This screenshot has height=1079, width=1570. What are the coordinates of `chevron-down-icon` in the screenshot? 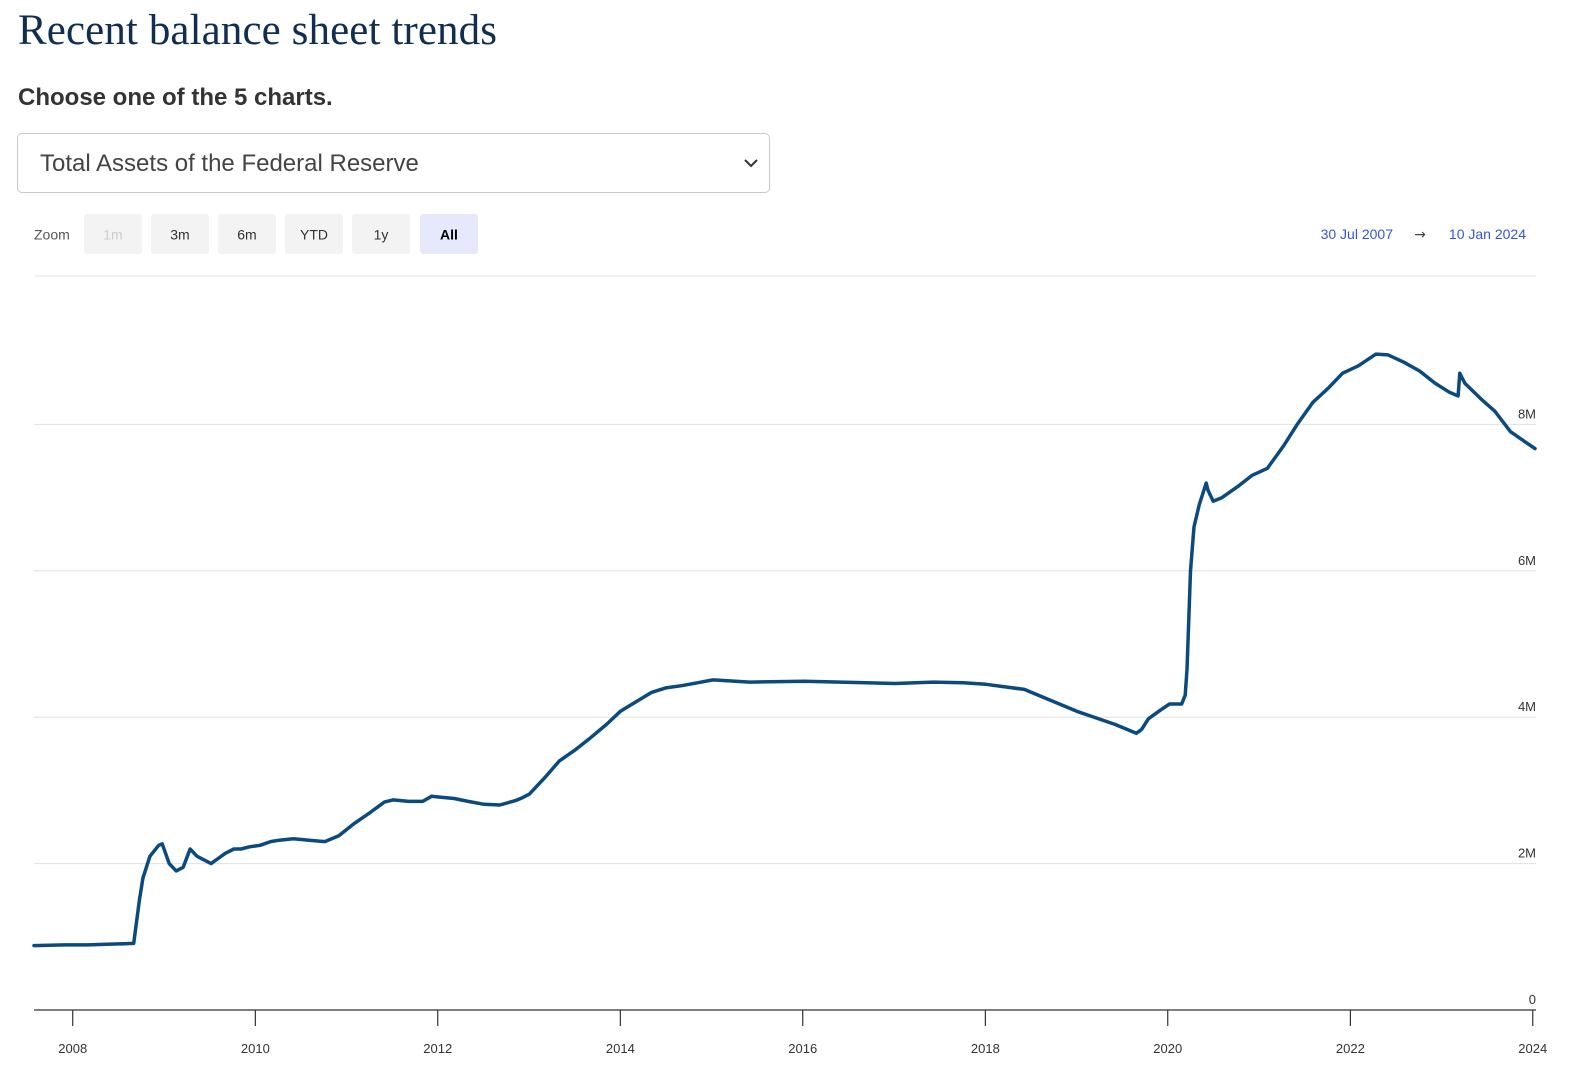 It's located at (751, 163).